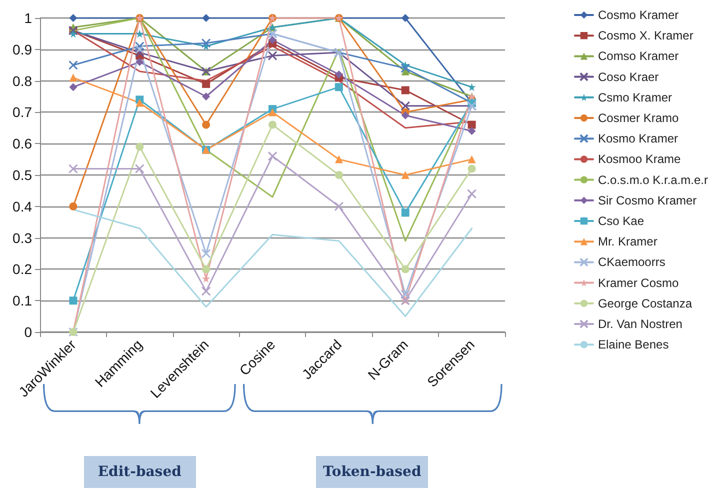  What do you see at coordinates (621, 221) in the screenshot?
I see `legend-label: Cso Kae` at bounding box center [621, 221].